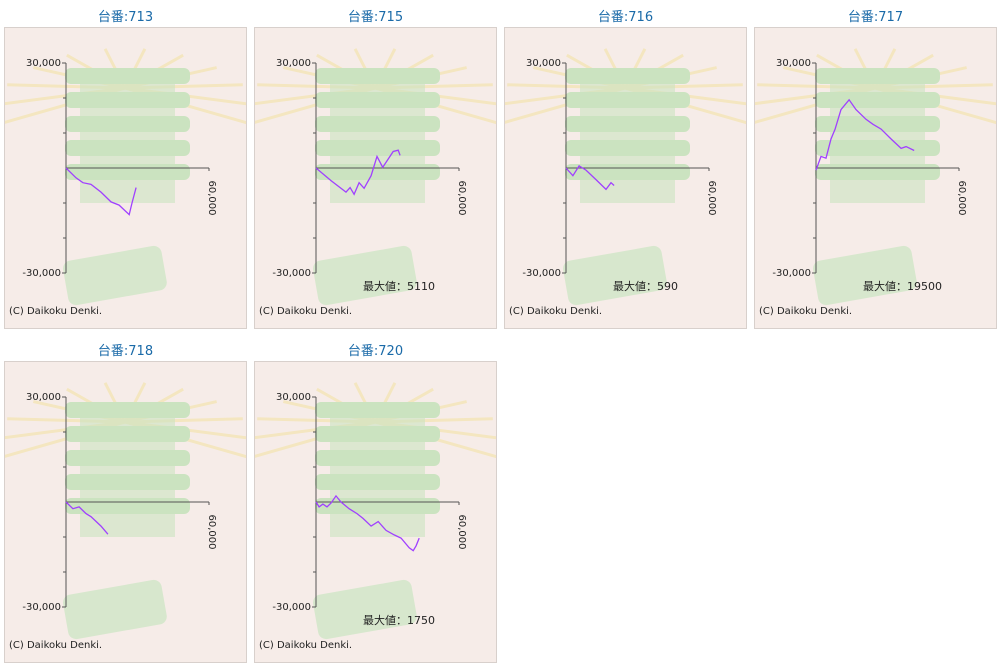 This screenshot has height=668, width=1000. I want to click on chart-title: 台番:716, so click(625, 17).